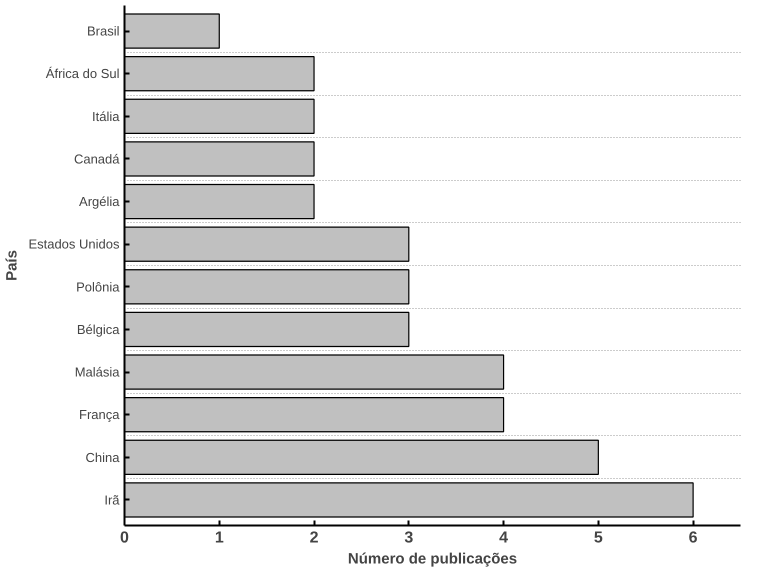 This screenshot has width=757, height=576. What do you see at coordinates (409, 538) in the screenshot?
I see `x-tick-label: 3` at bounding box center [409, 538].